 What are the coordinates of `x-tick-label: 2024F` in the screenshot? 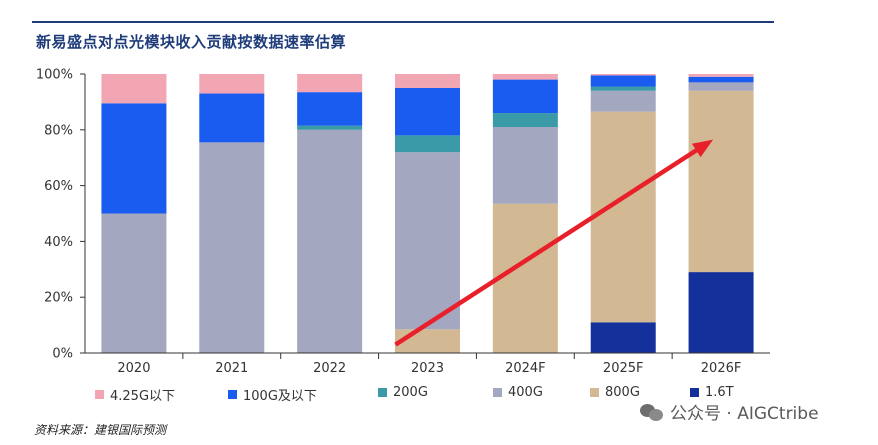 It's located at (525, 368).